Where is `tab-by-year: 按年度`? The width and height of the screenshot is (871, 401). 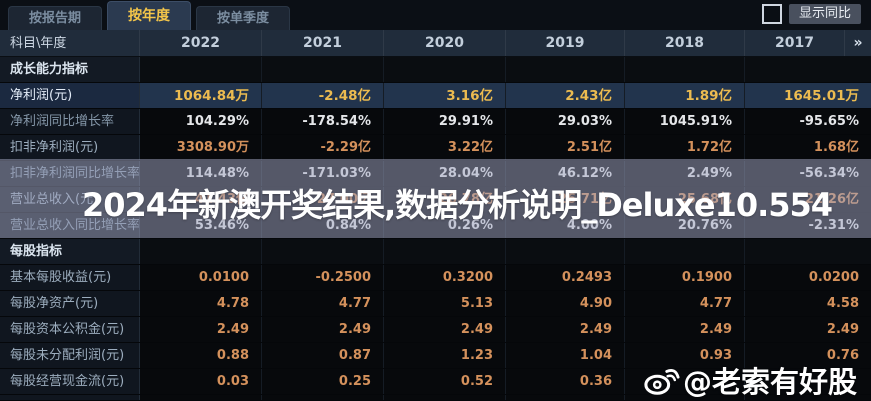
tab-by-year: 按年度 is located at coordinates (149, 15).